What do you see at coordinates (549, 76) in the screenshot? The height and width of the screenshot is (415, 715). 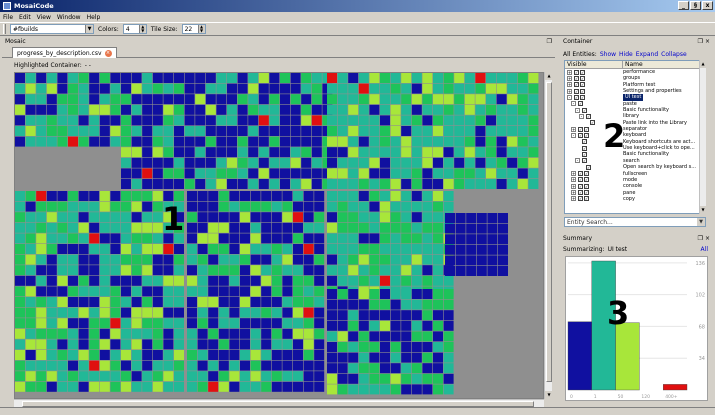 I see `scroll-up-icon: ▲` at bounding box center [549, 76].